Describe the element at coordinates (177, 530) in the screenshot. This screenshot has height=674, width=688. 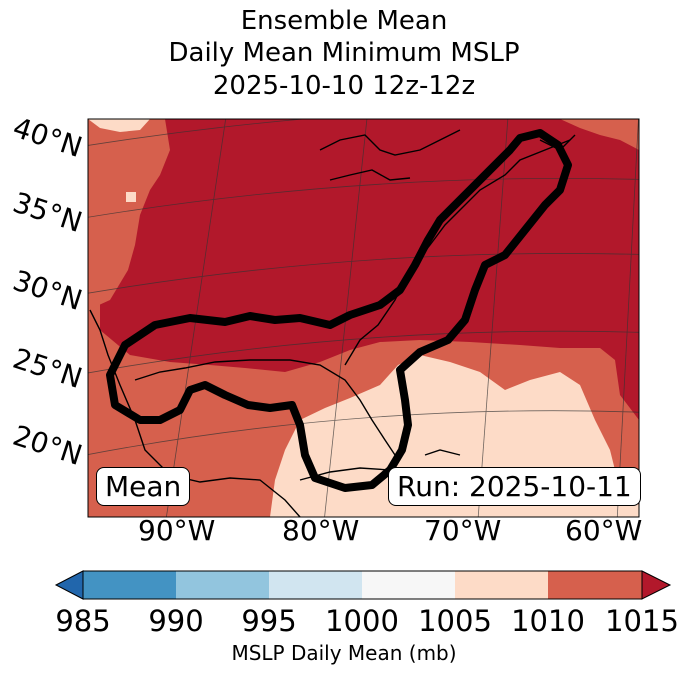
I see `lon-label-90w: 90°W` at that location.